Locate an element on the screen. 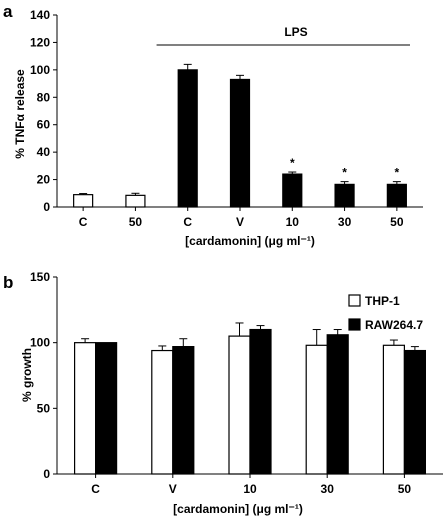 This screenshot has width=448, height=520. x-axis-title-a: [cardamonin] (μg ml⁻¹) is located at coordinates (250, 241).